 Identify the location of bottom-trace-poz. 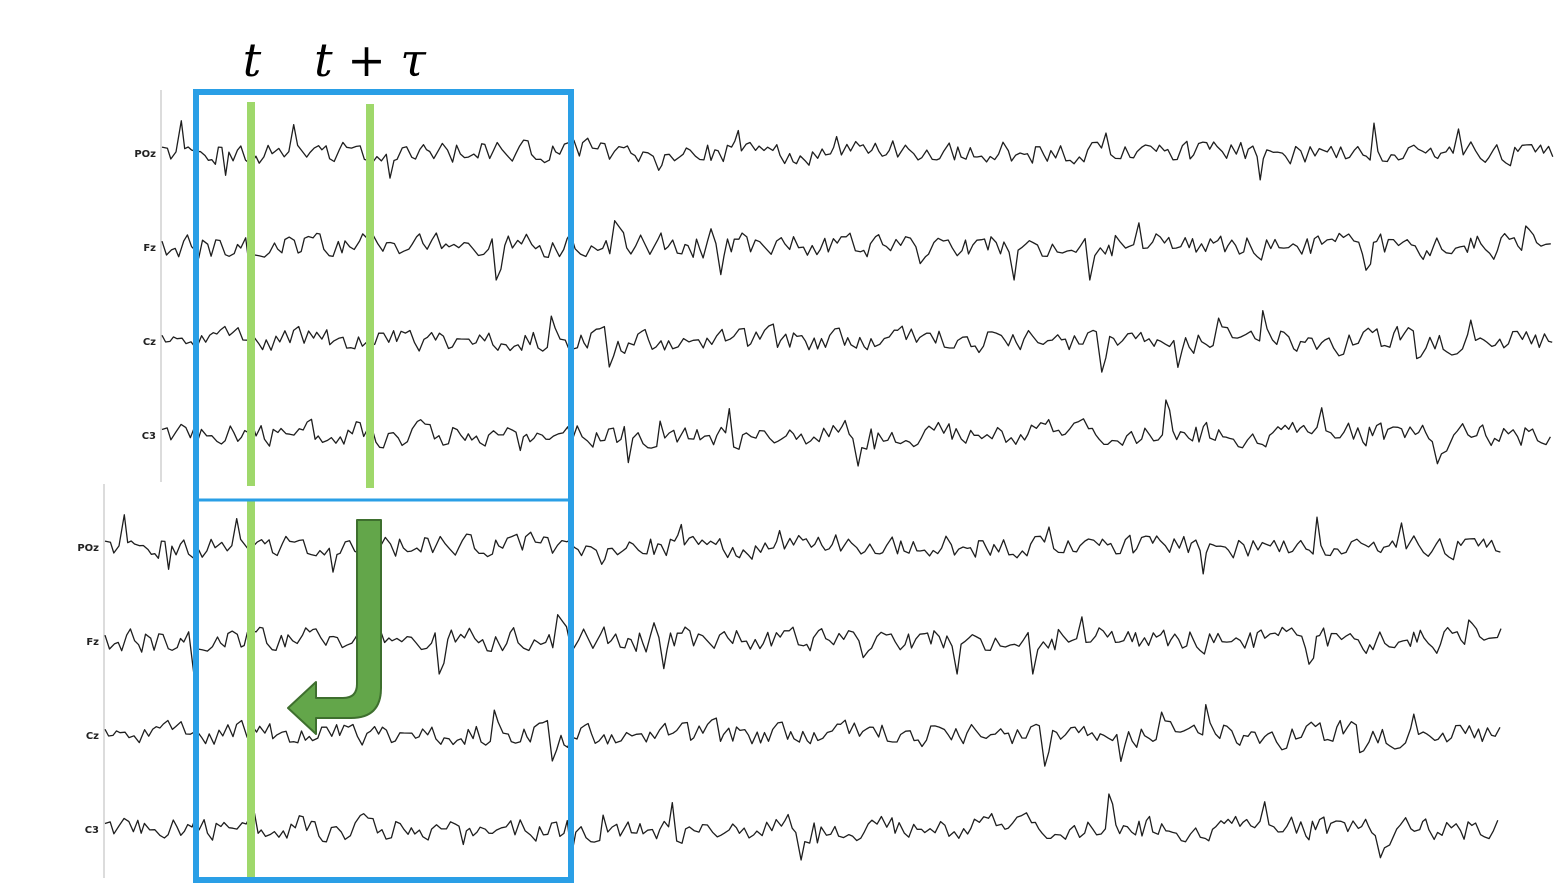
(802, 544).